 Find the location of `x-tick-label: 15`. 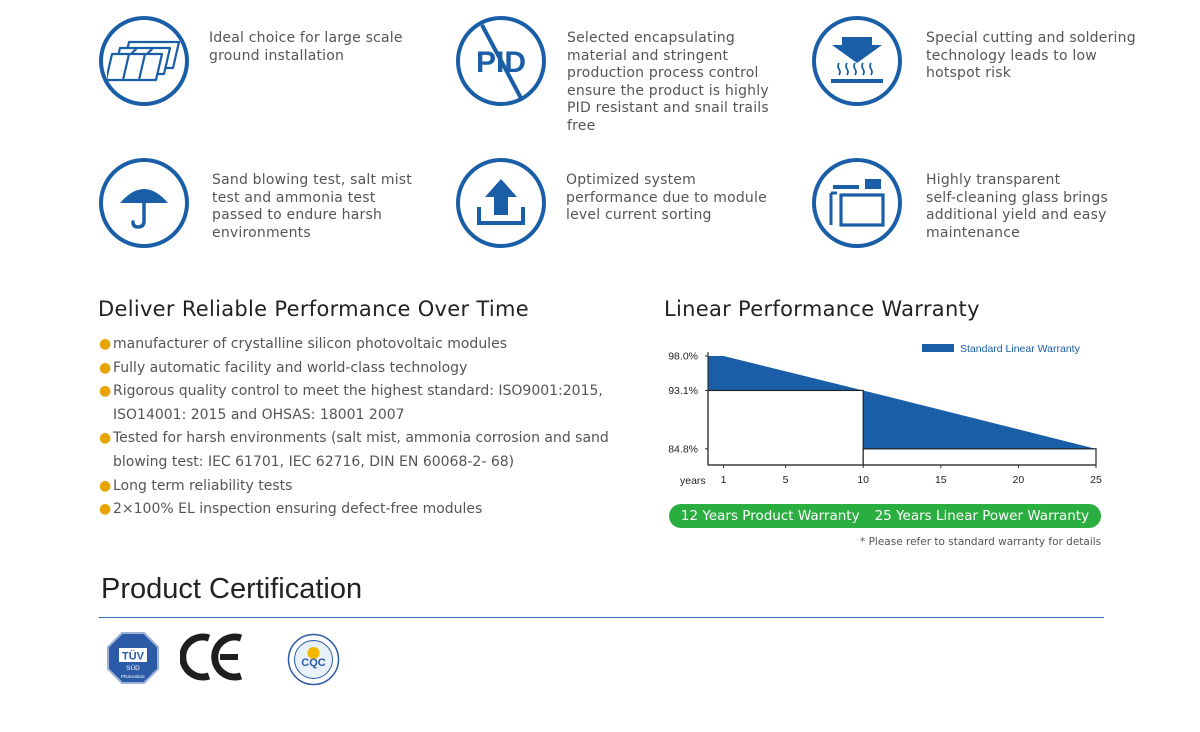

x-tick-label: 15 is located at coordinates (941, 480).